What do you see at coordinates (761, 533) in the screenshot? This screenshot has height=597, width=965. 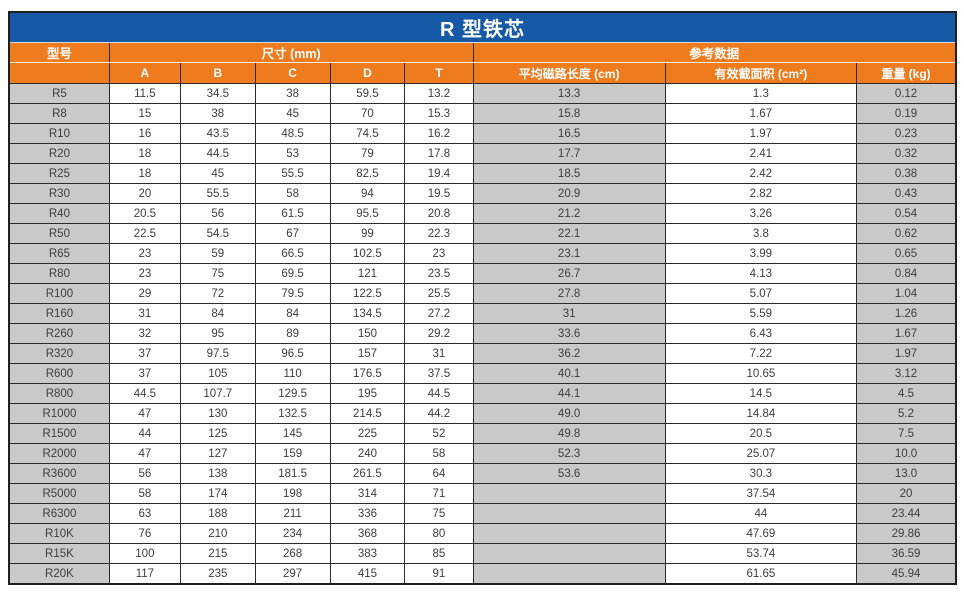 I see `value-cell: 47.69` at bounding box center [761, 533].